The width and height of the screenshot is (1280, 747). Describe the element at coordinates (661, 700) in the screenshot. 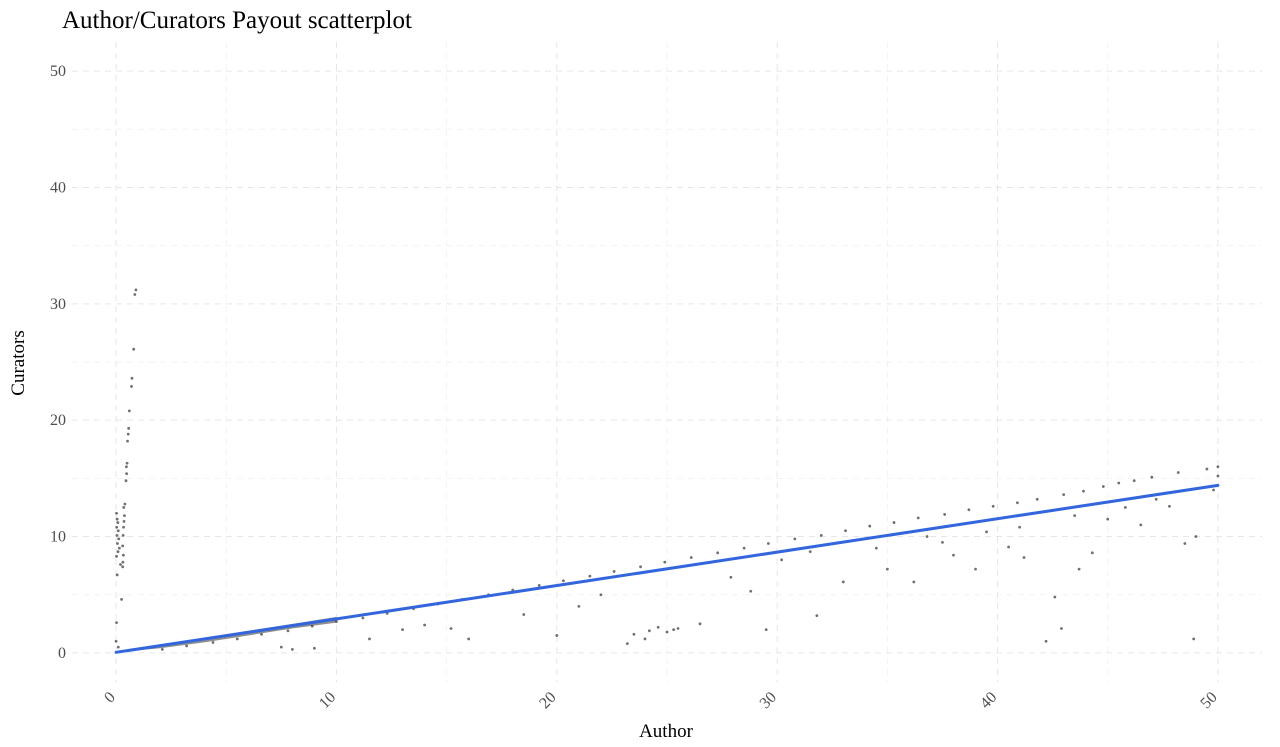

I see `x-axis-tick-labels: 0 10 20 30 40 50` at that location.